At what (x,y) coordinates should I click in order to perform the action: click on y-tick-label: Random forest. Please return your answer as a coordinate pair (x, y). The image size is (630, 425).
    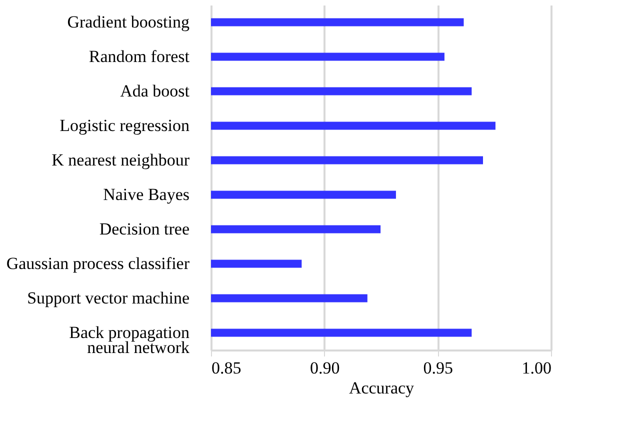
    Looking at the image, I should click on (139, 56).